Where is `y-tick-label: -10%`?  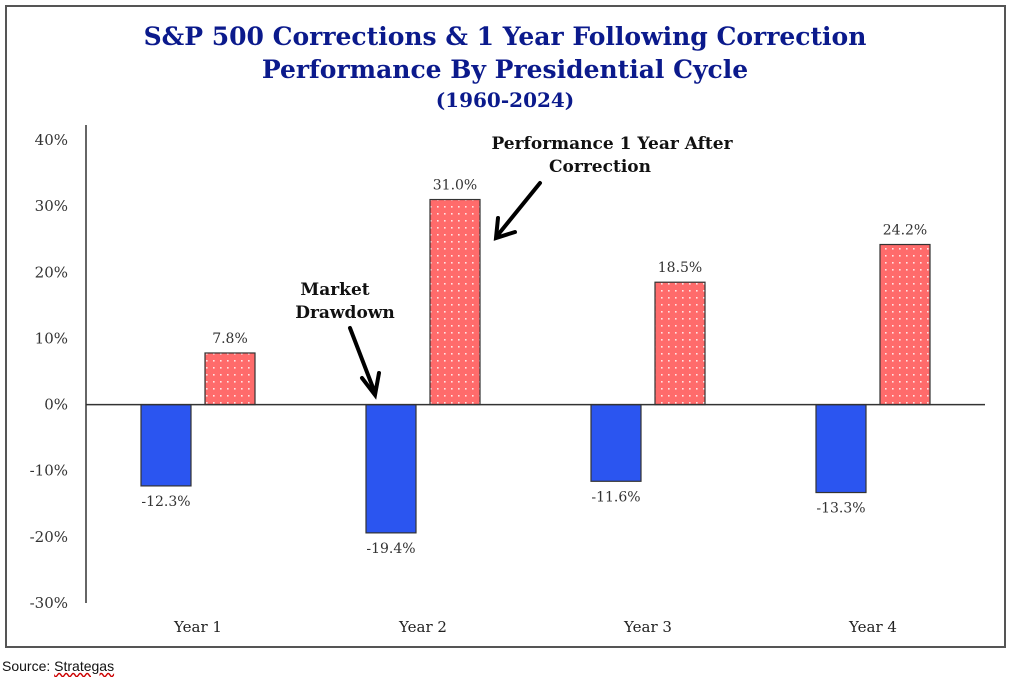
y-tick-label: -10% is located at coordinates (49, 471).